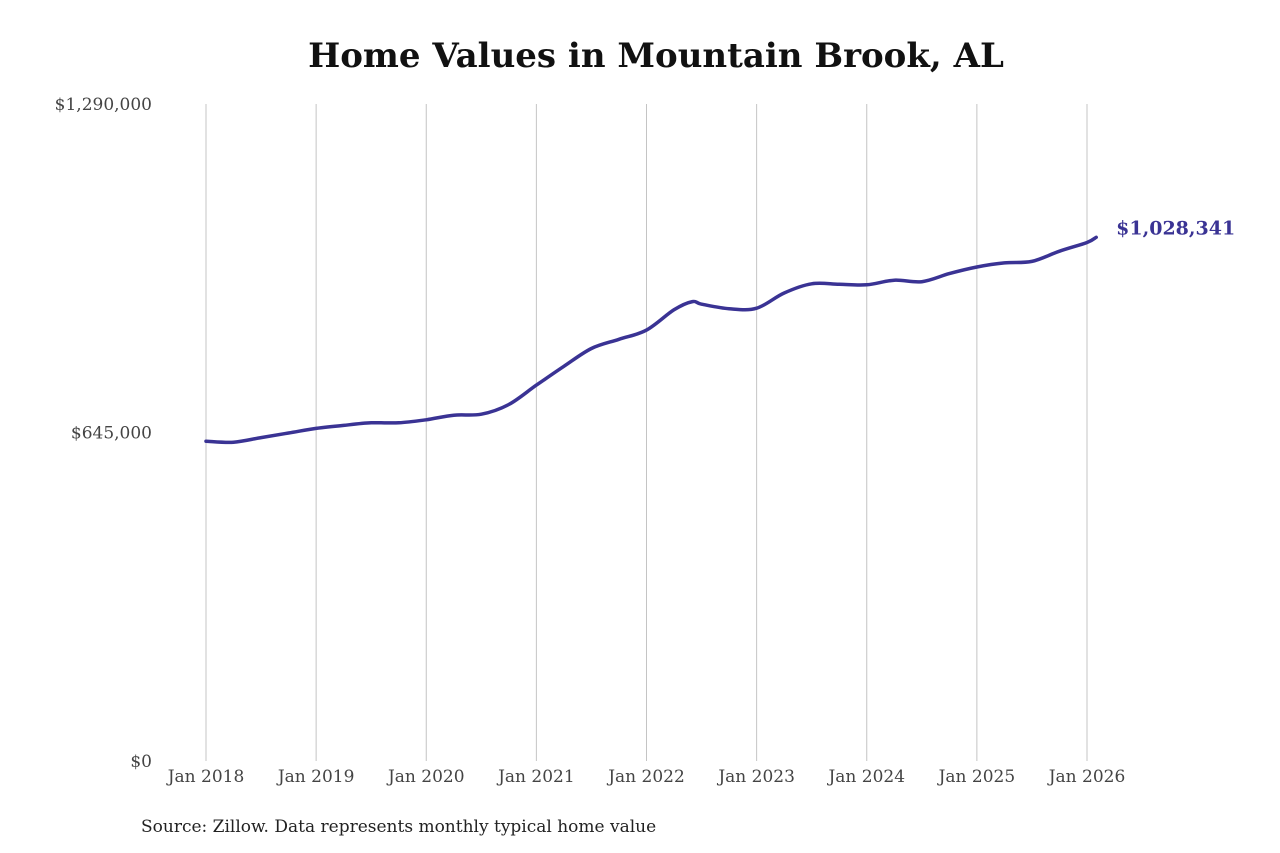 The image size is (1280, 853). I want to click on x-tick-label: Jan 2022, so click(645, 777).